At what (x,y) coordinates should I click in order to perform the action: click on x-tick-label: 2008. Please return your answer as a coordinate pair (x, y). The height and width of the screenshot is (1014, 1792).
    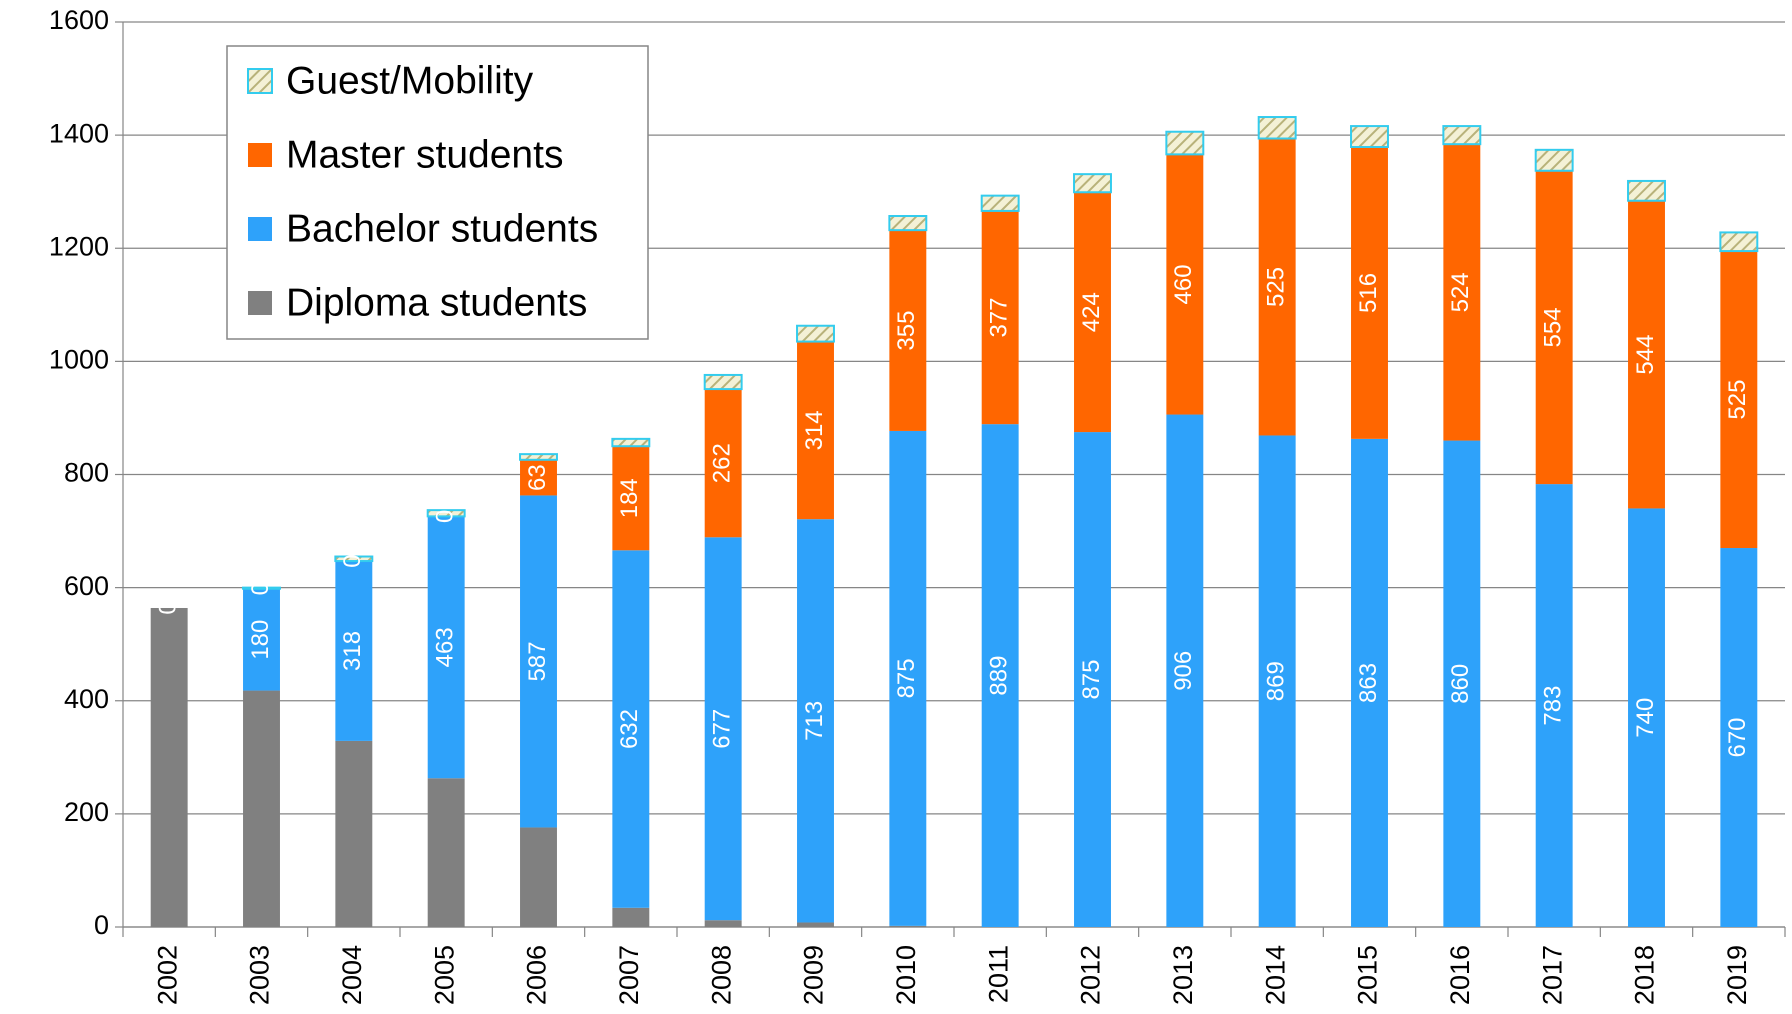
    Looking at the image, I should click on (721, 975).